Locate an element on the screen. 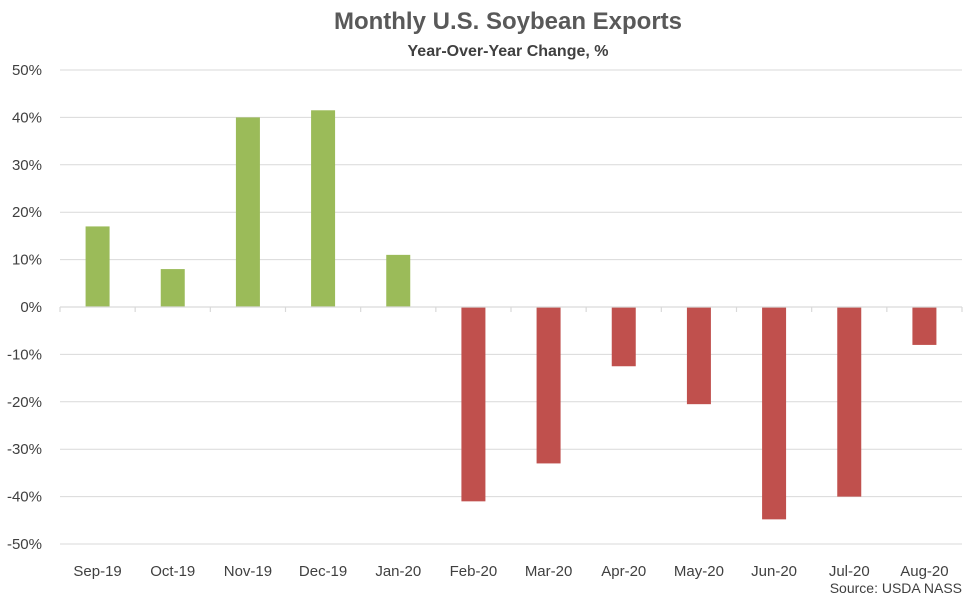  y-tick-label: -50% is located at coordinates (24, 544).